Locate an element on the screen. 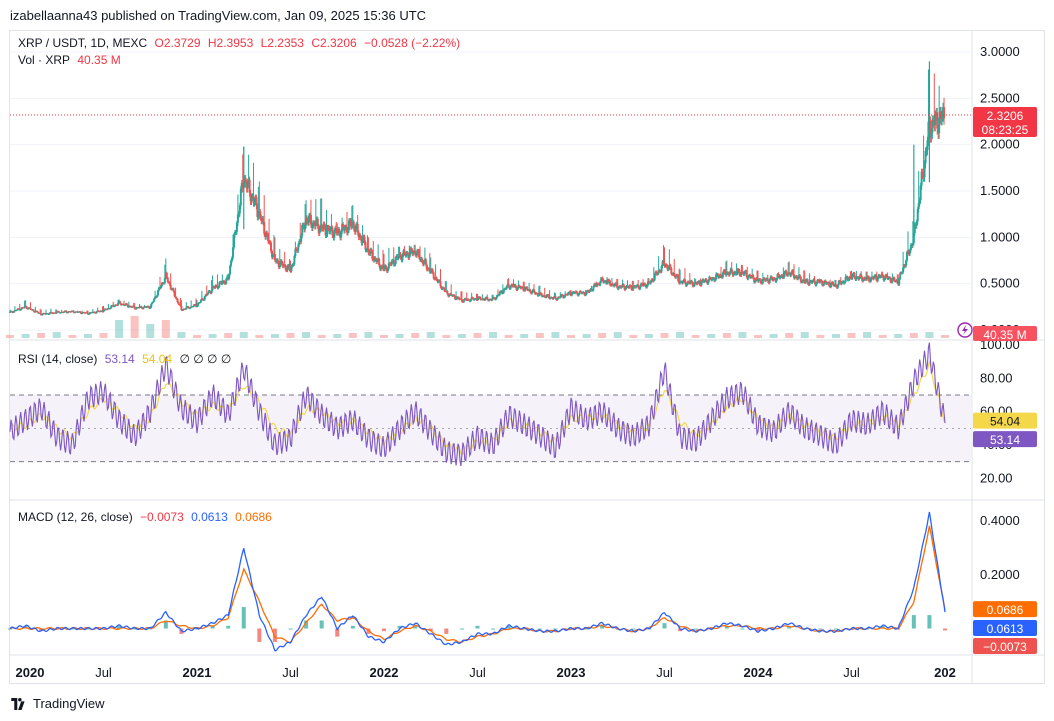  symbol-label: XRP / USDT, 1D, MEXC is located at coordinates (83, 43).